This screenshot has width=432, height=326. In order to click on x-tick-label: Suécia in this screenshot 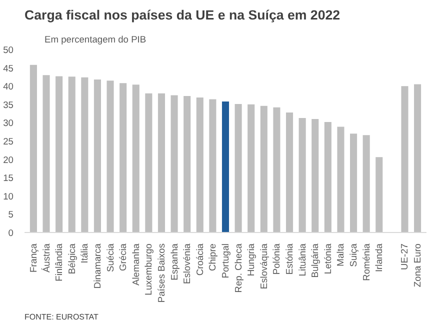, I will do `click(110, 257)`.